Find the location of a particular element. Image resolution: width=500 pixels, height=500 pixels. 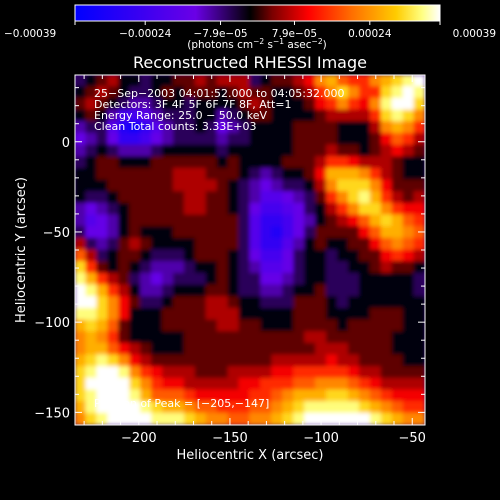

y-axis-title: Heliocentric Y (arcsec) is located at coordinates (21, 250).